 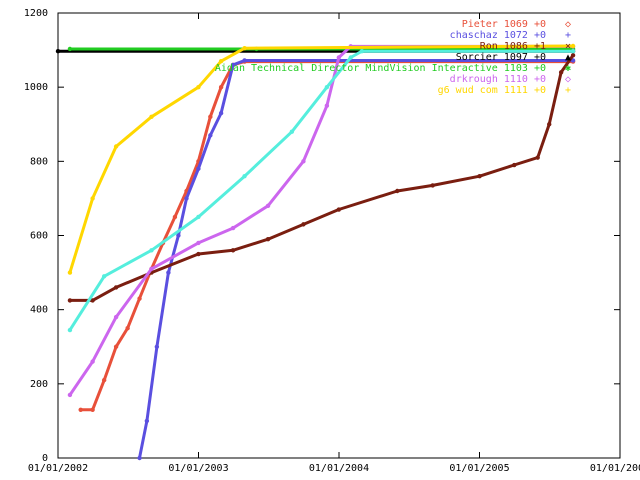 What do you see at coordinates (39, 161) in the screenshot?
I see `y-tick-label: 800` at bounding box center [39, 161].